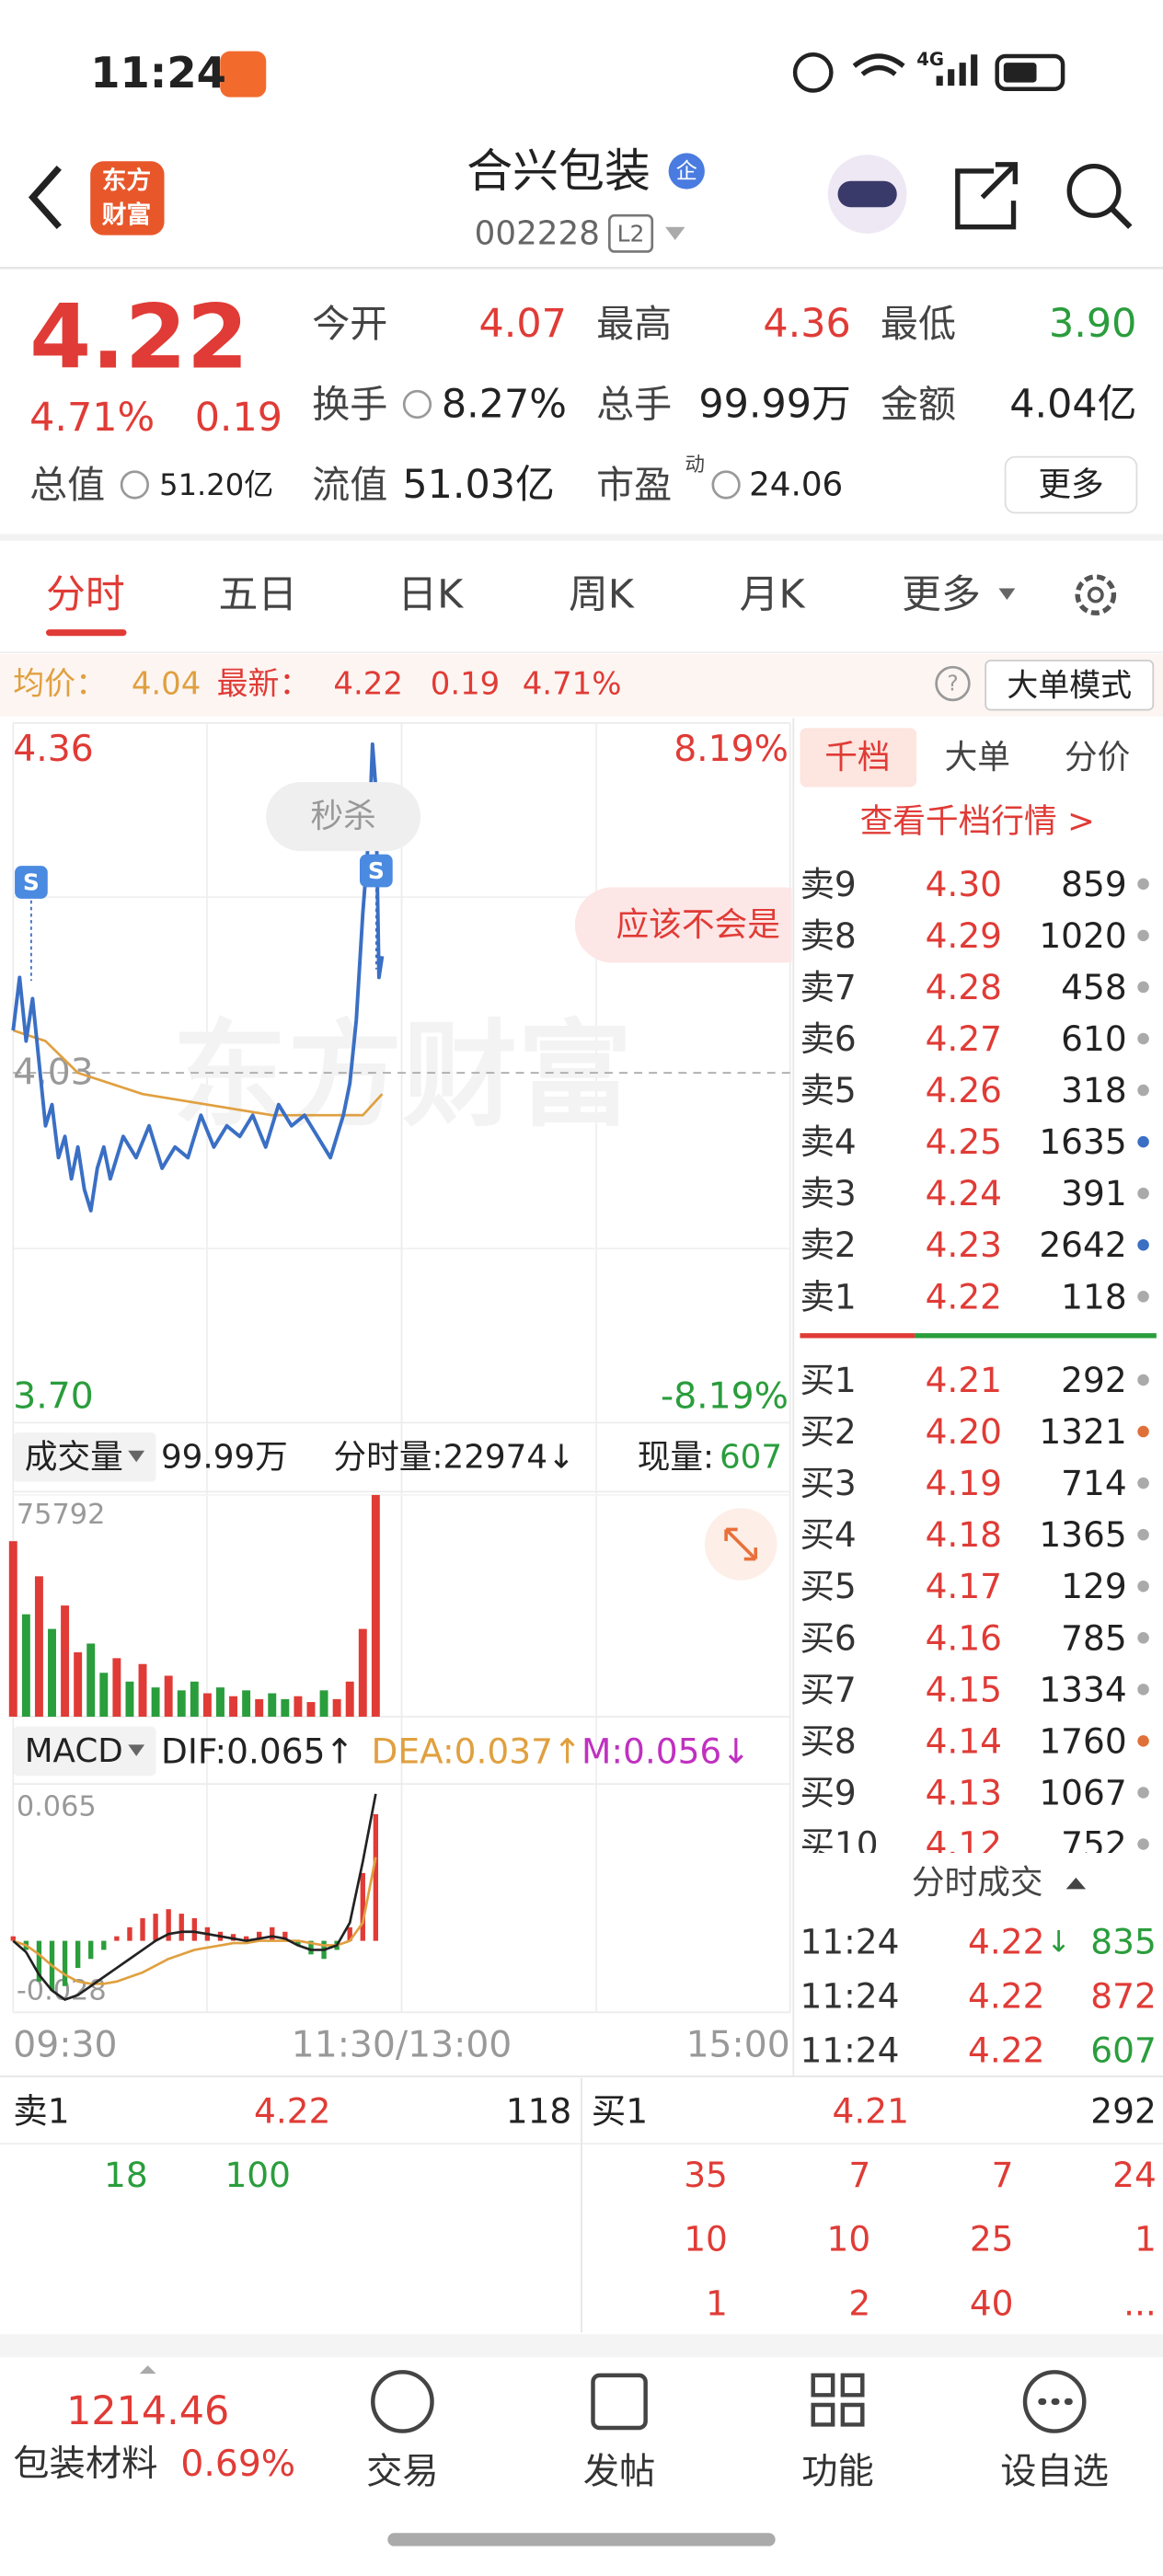 This screenshot has height=2576, width=1163. Describe the element at coordinates (127, 198) in the screenshot. I see `logo` at that location.